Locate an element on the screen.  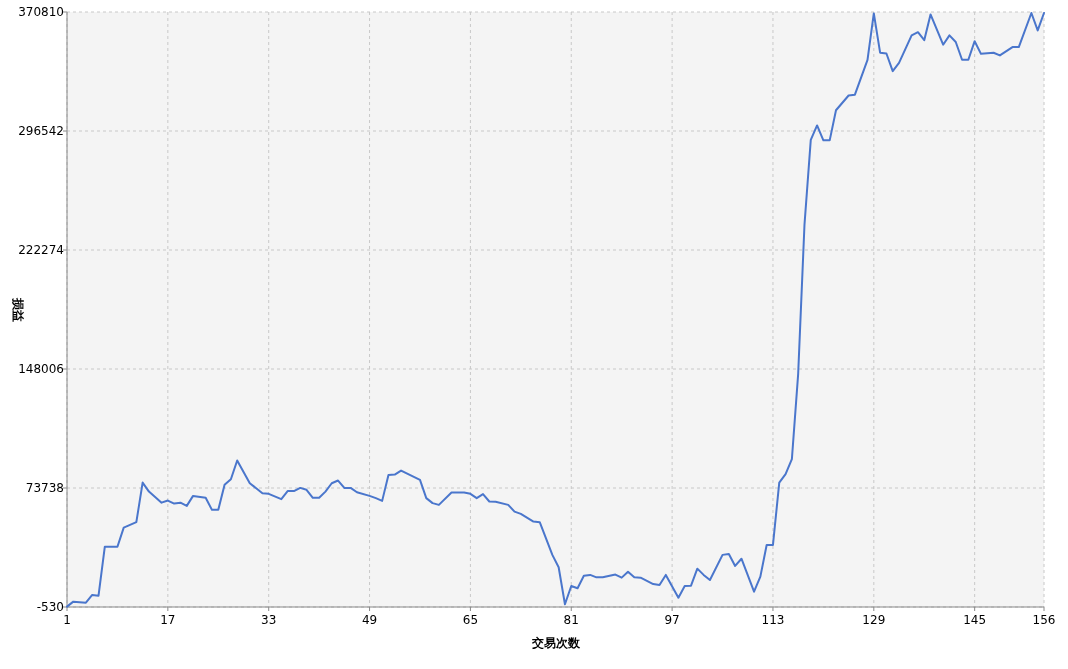
y-tick-label: 73738 is located at coordinates (44, 488).